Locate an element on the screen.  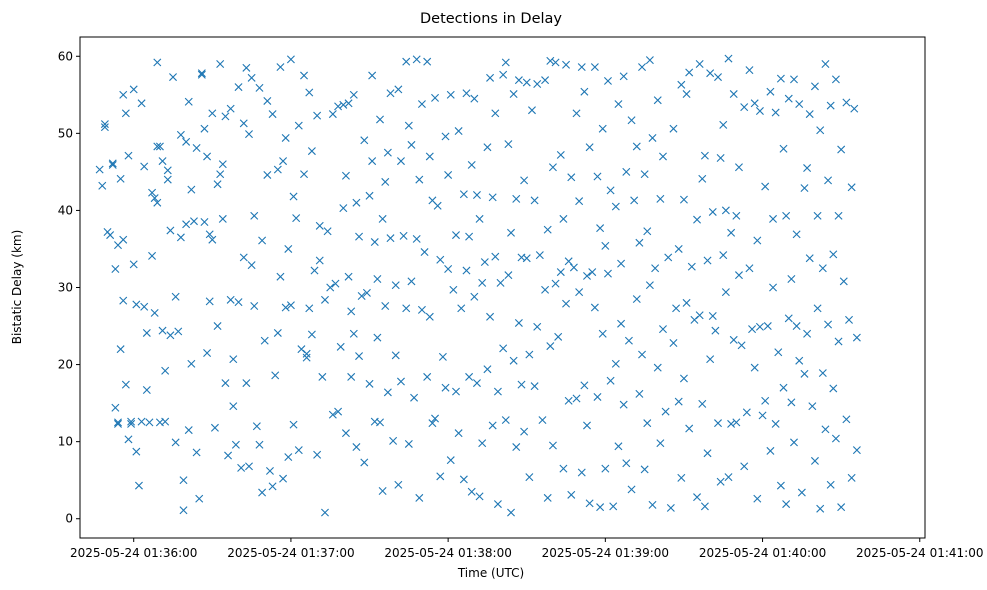
y-tick-label: 50 is located at coordinates (65, 133).